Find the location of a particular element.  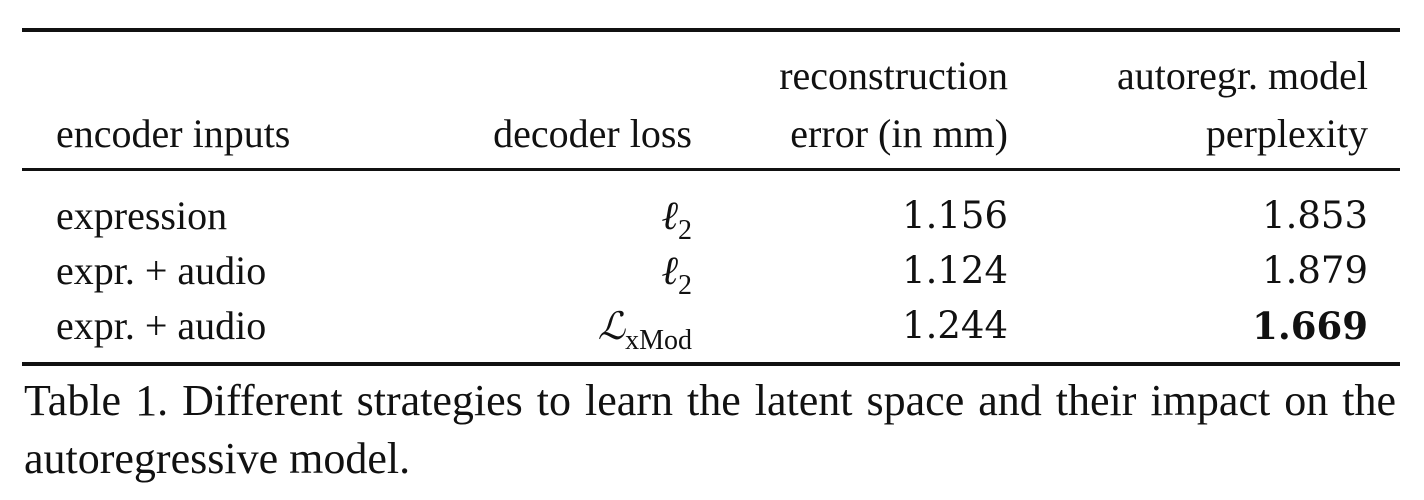

header-decoder-loss: decoder loss is located at coordinates (592, 133).